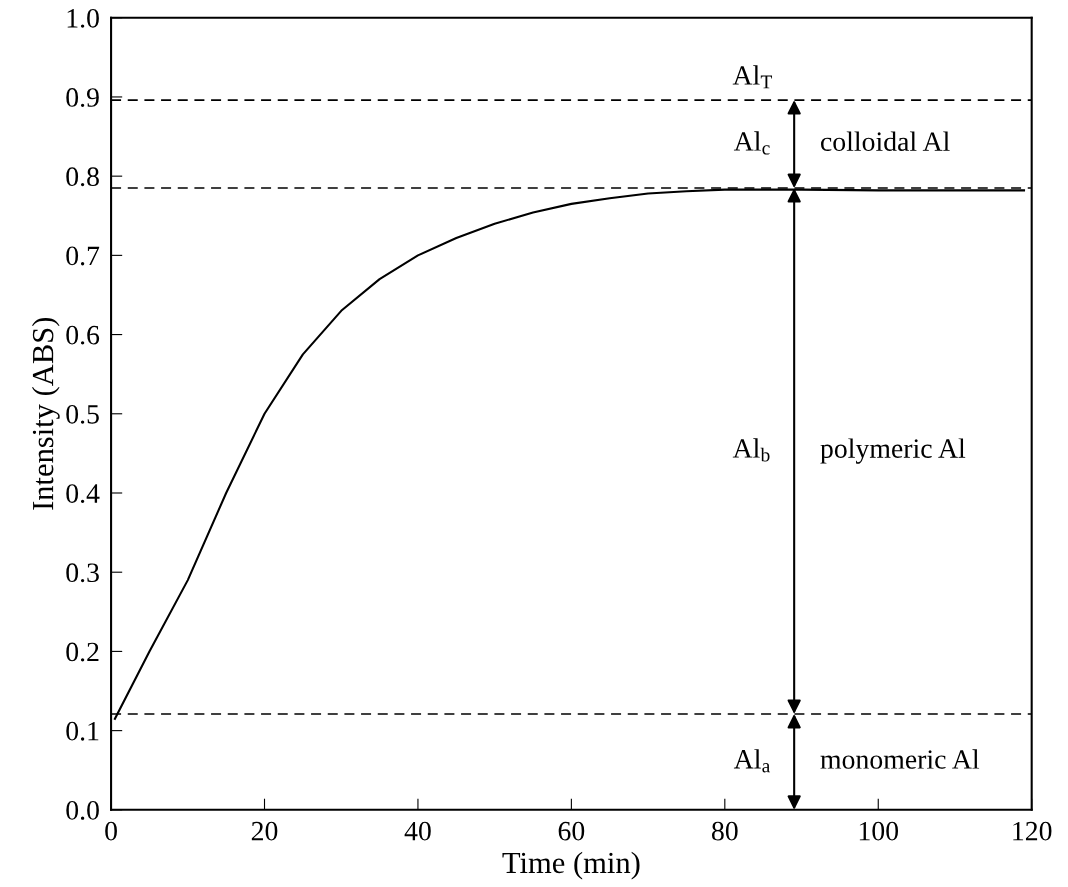 This screenshot has height=887, width=1068. I want to click on annotation: colloidal Al, so click(885, 141).